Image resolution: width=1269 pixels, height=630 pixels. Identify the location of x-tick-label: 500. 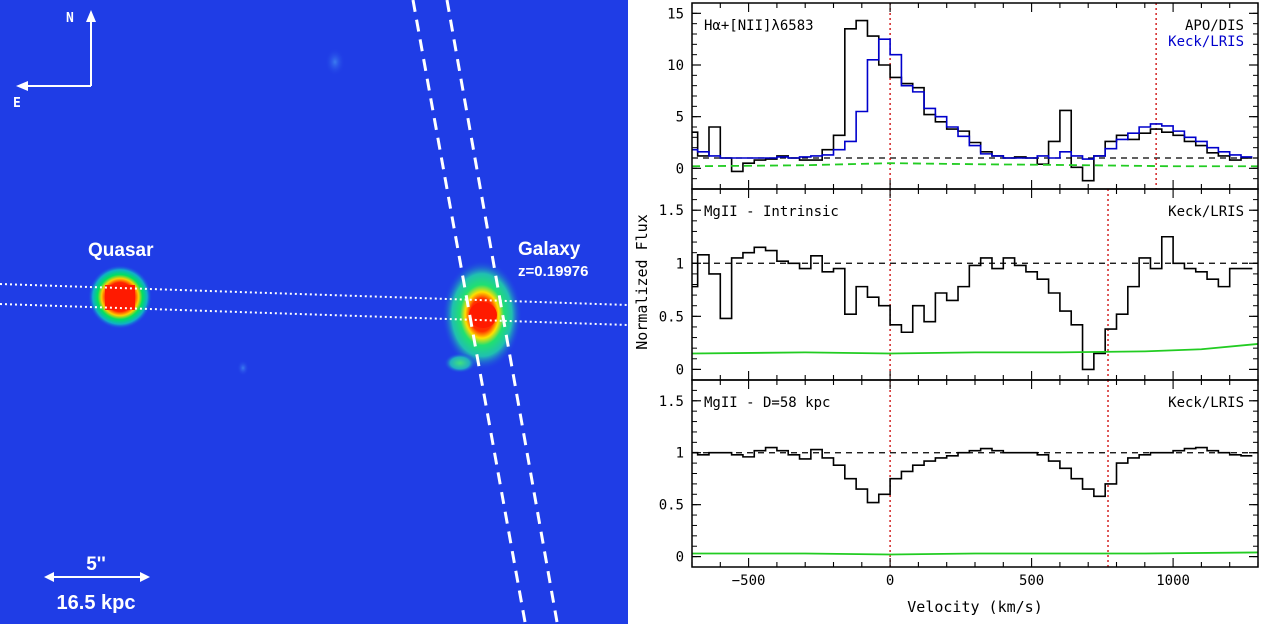
(1031, 581).